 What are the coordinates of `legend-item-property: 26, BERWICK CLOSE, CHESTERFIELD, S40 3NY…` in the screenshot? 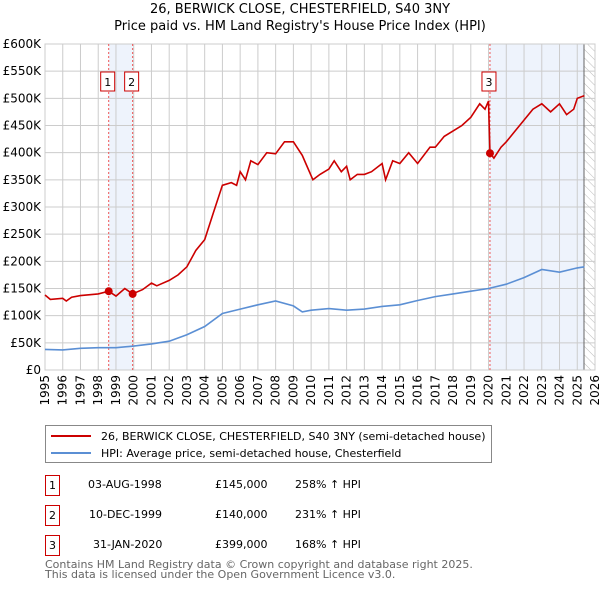 It's located at (266, 436).